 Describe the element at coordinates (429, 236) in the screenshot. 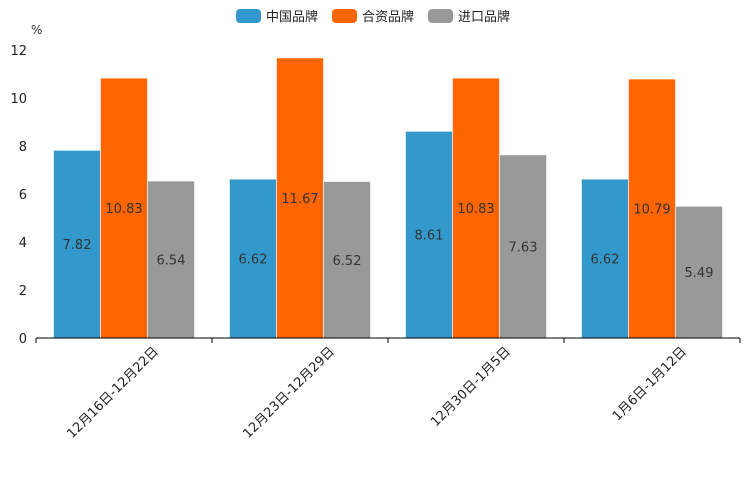

I see `bar-value-label: 8.61` at that location.